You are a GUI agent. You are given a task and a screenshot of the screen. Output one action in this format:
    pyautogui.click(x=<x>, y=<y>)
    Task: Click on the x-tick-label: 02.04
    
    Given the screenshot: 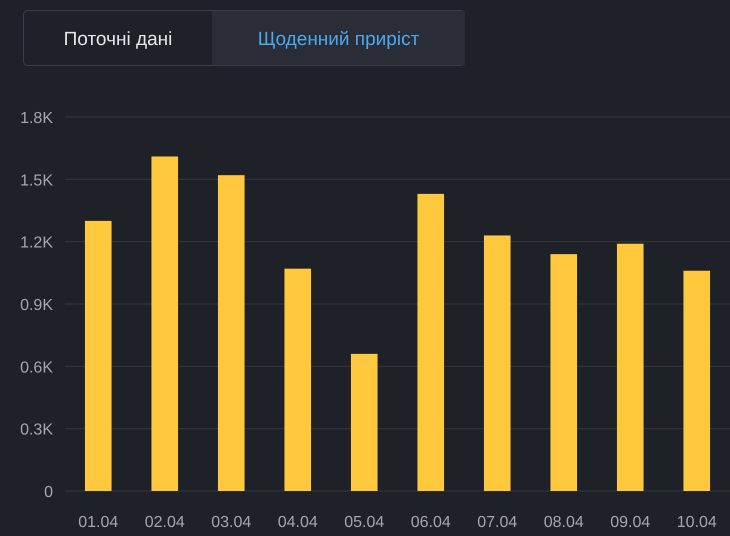 What is the action you would take?
    pyautogui.click(x=164, y=522)
    